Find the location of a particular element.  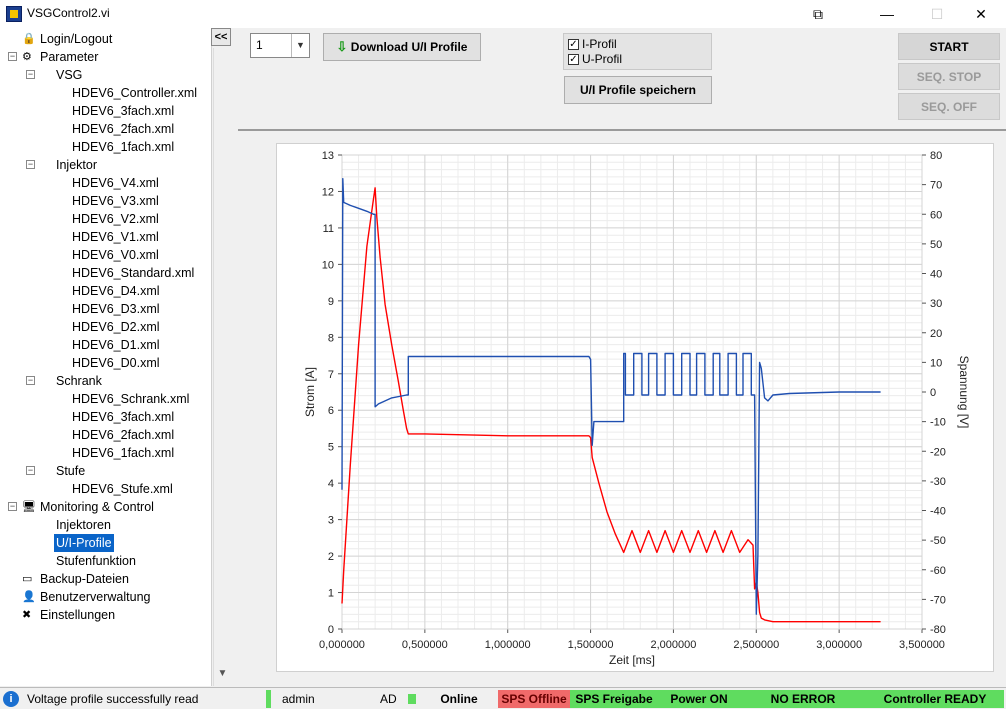

tree-item: Backup-Dateien is located at coordinates (84, 579).